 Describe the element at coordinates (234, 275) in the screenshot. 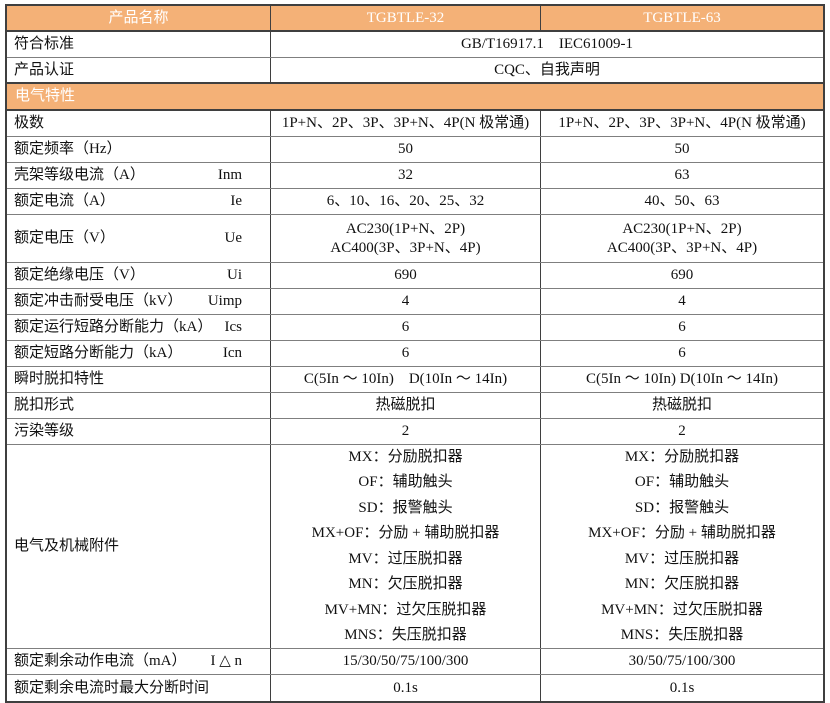

I see `row-symbol: Ui` at that location.